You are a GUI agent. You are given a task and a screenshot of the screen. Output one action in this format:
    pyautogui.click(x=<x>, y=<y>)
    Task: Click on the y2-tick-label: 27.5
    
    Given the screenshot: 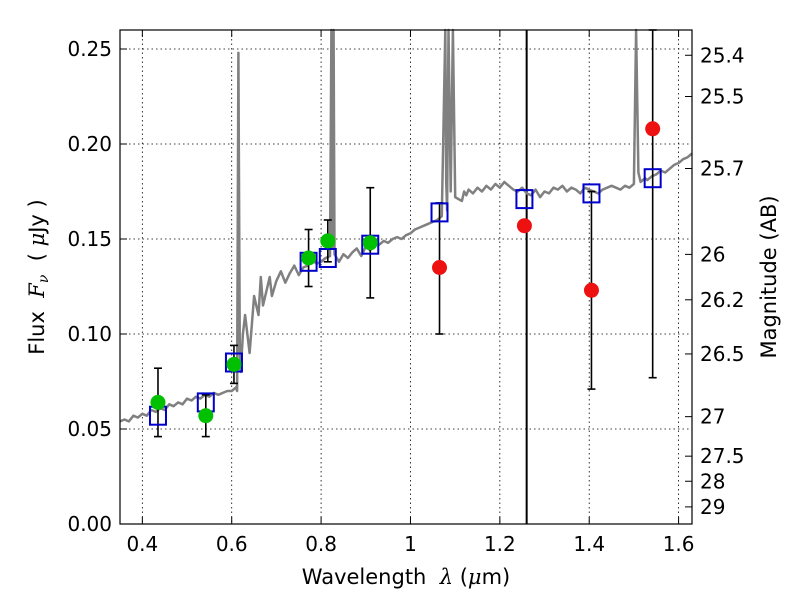 What is the action you would take?
    pyautogui.click(x=722, y=456)
    